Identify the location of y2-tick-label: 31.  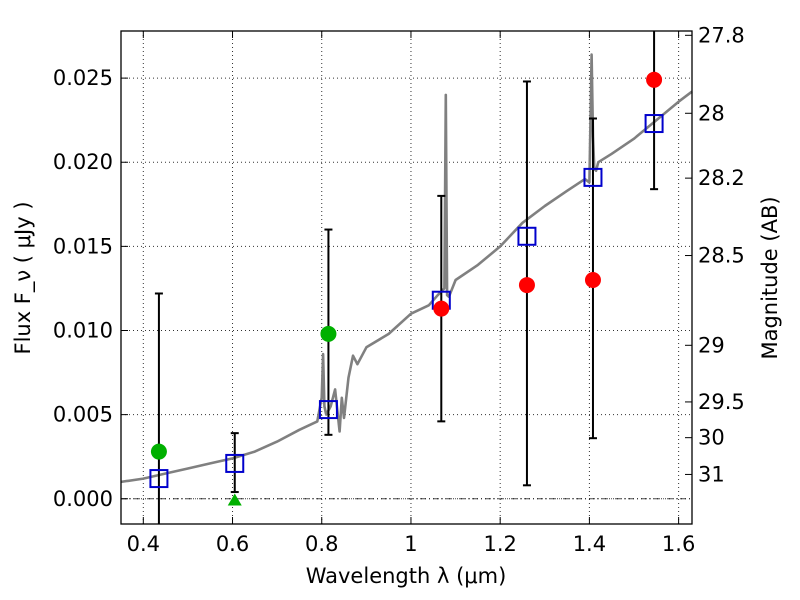
(711, 474).